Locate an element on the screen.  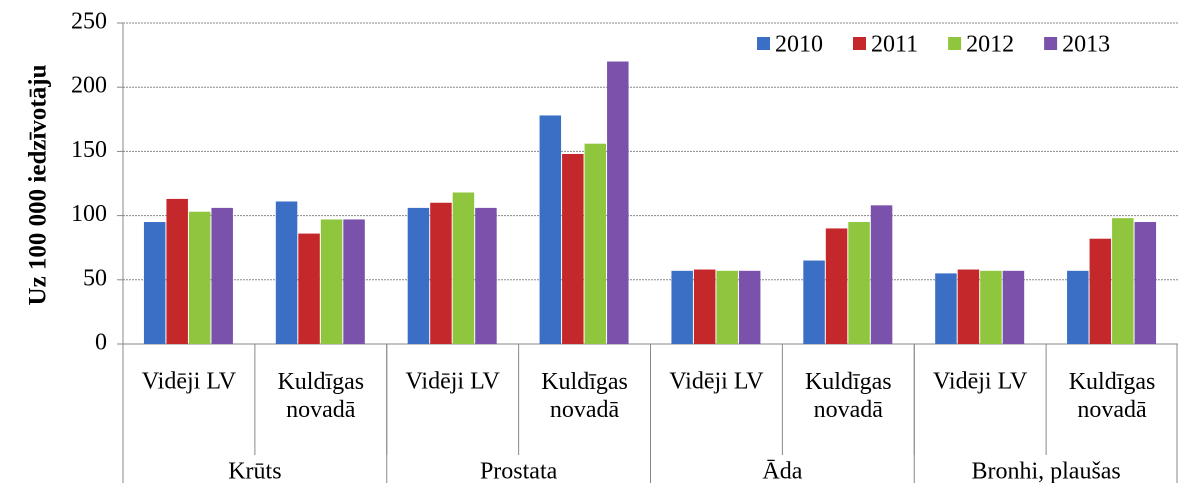
legend-label: 2012 is located at coordinates (990, 45).